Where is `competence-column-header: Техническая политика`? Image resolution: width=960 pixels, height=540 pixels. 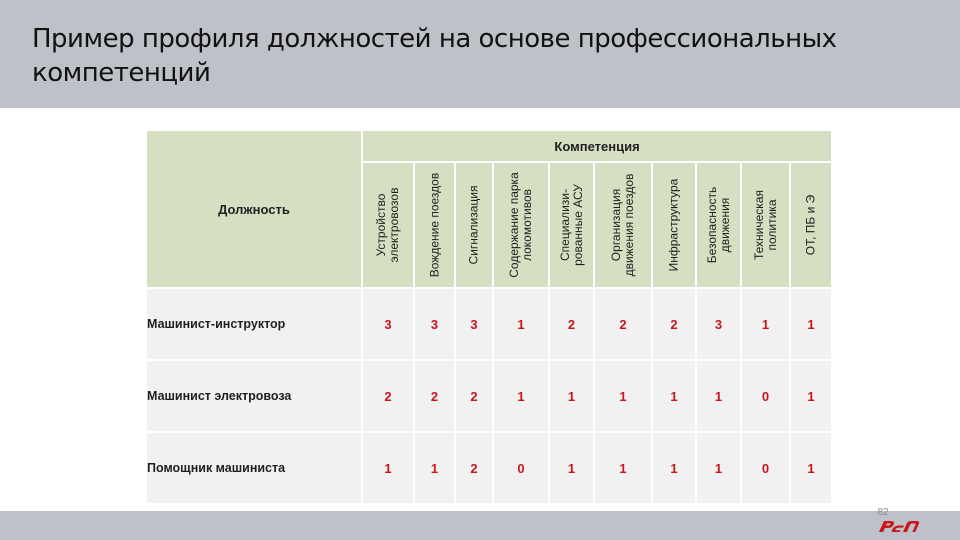
competence-column-header: Техническая политика is located at coordinates (765, 225).